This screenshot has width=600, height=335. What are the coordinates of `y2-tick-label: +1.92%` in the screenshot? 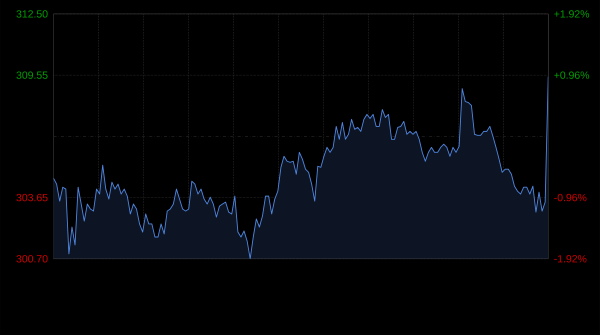 It's located at (572, 14).